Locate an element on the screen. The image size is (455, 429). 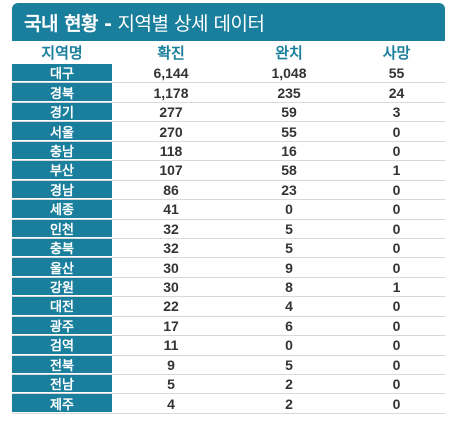
region-cell: 제주 is located at coordinates (62, 403).